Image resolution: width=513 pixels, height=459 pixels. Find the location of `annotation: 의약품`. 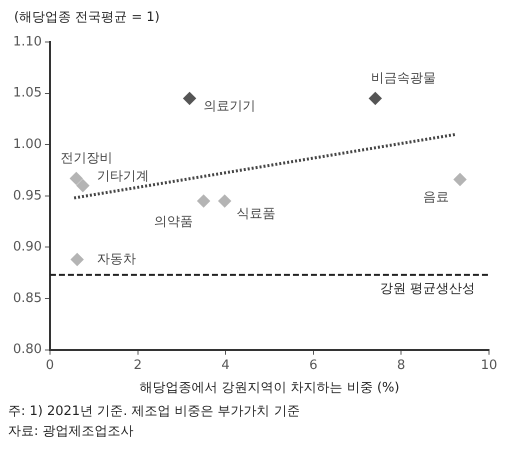

annotation: 의약품 is located at coordinates (174, 222).